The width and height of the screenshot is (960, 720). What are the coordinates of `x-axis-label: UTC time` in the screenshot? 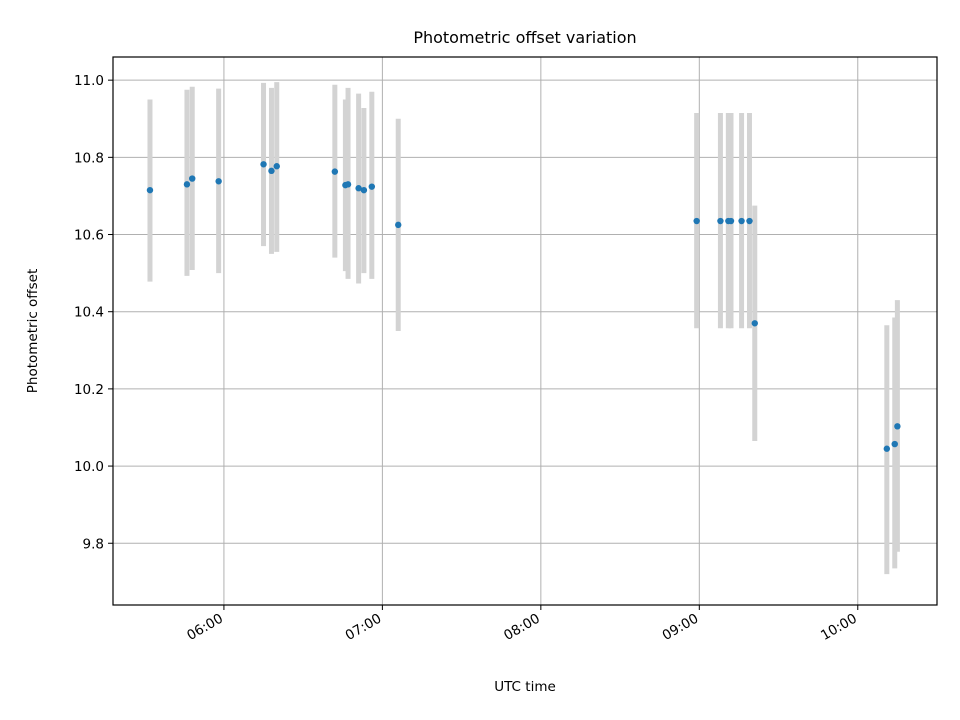 It's located at (525, 687).